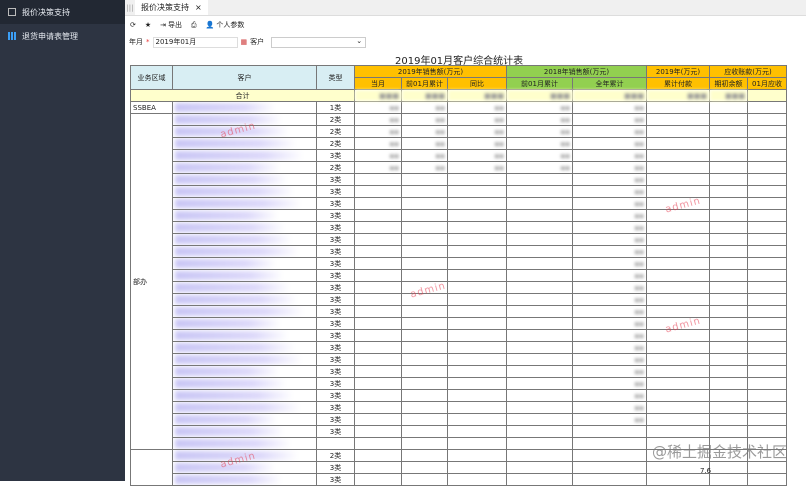 Image resolution: width=806 pixels, height=486 pixels. I want to click on month-input: 2019年01月, so click(195, 42).